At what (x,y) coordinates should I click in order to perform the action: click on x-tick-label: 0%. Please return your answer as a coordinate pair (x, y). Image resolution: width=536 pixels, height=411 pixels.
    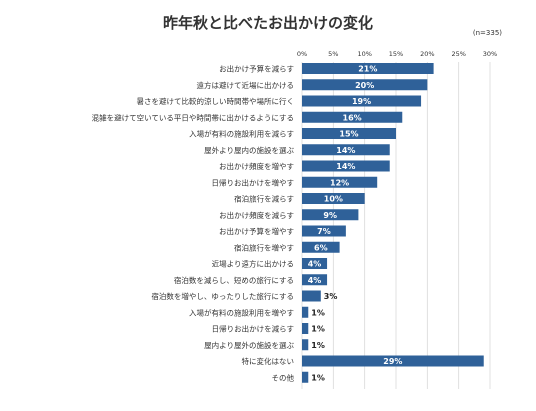
    Looking at the image, I should click on (302, 54).